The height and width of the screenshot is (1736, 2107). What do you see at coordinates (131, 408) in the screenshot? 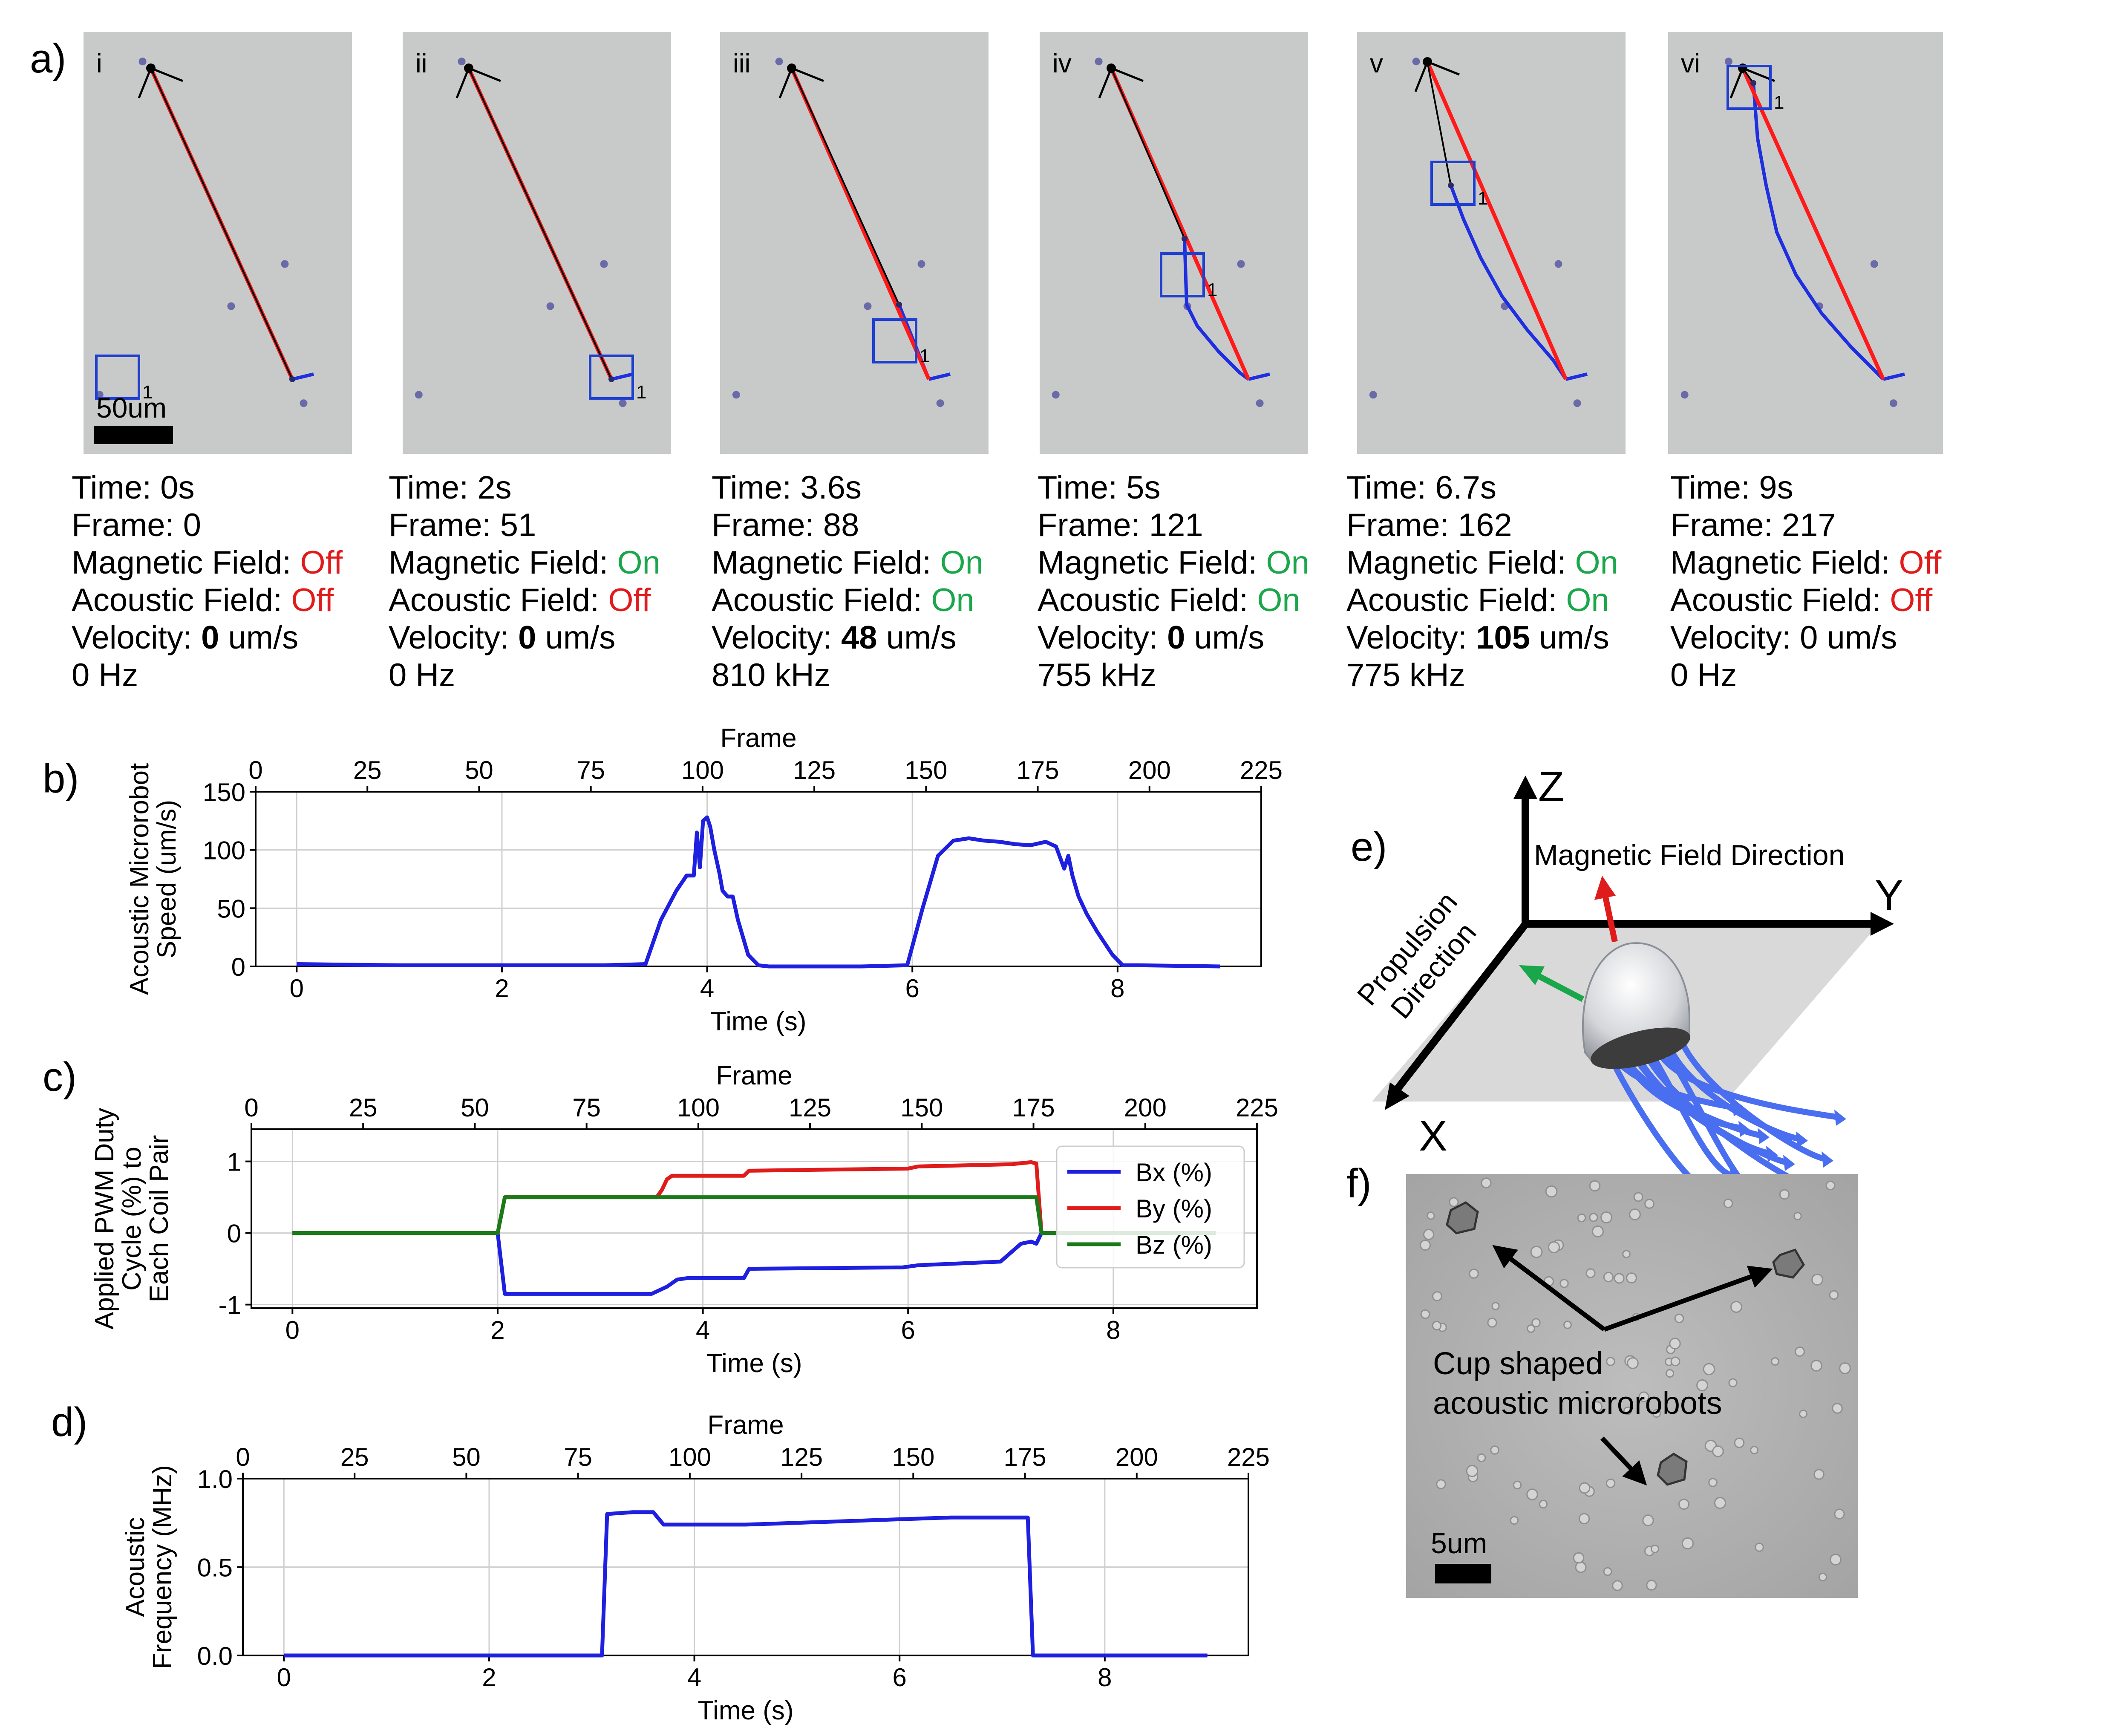
I see `scale-bar-label: 50um` at bounding box center [131, 408].